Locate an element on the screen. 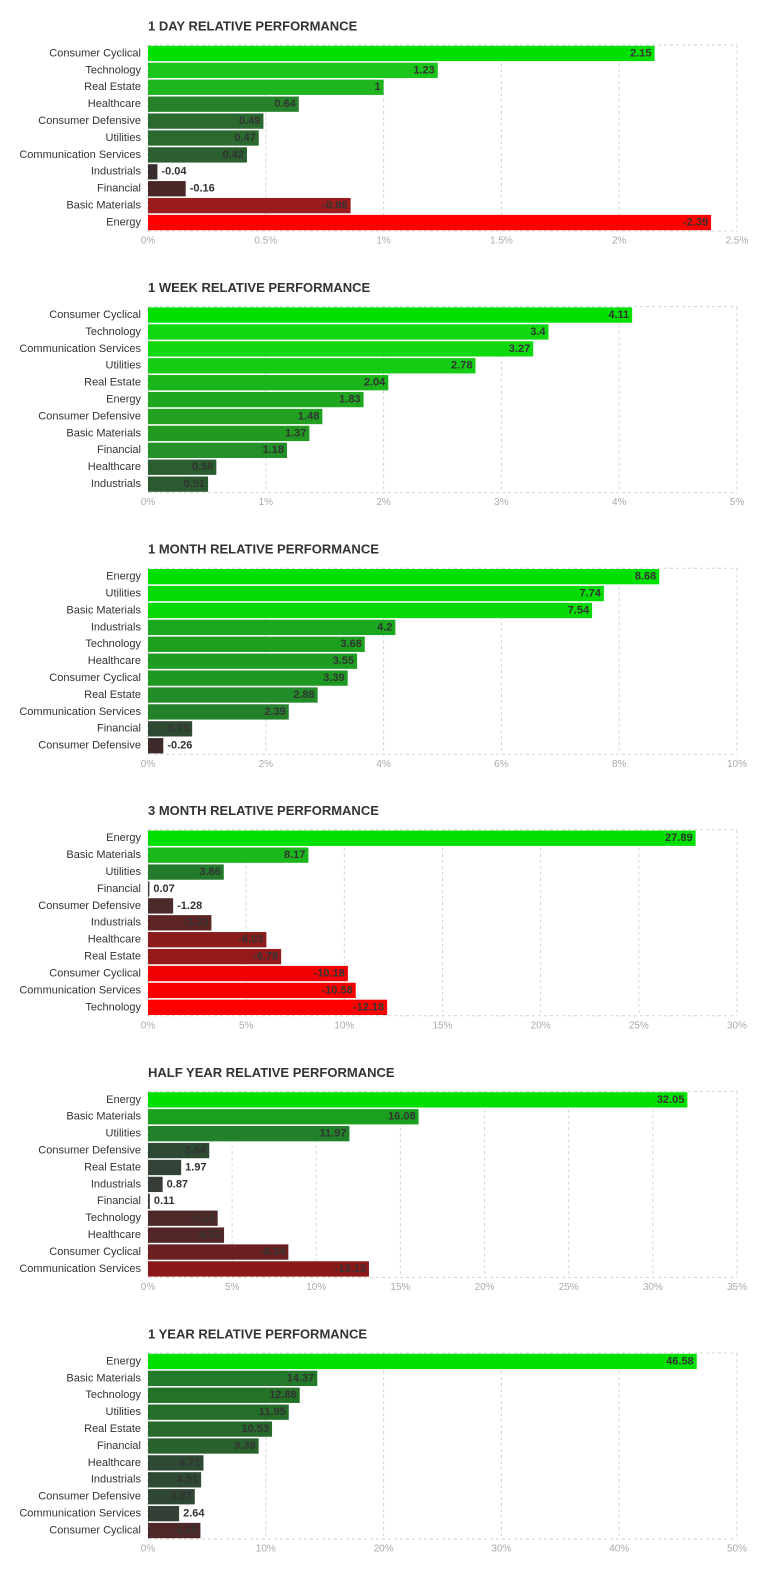  value-label: -1.28 is located at coordinates (189, 906).